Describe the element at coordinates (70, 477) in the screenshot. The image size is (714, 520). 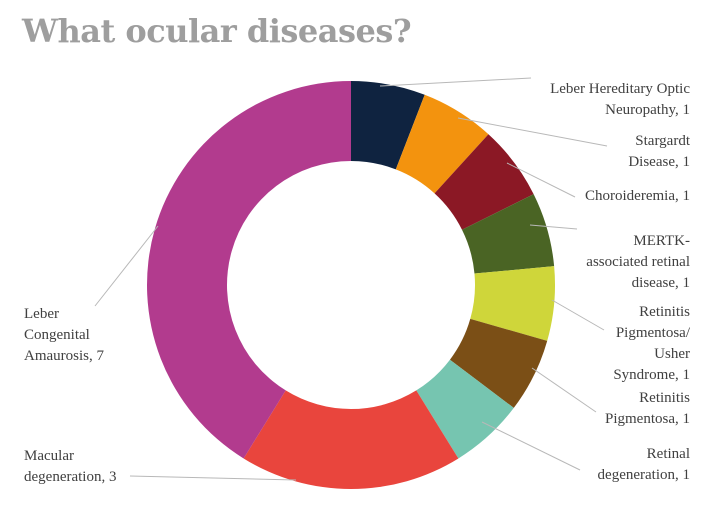
I see `slice-label-line: degeneration, 3` at that location.